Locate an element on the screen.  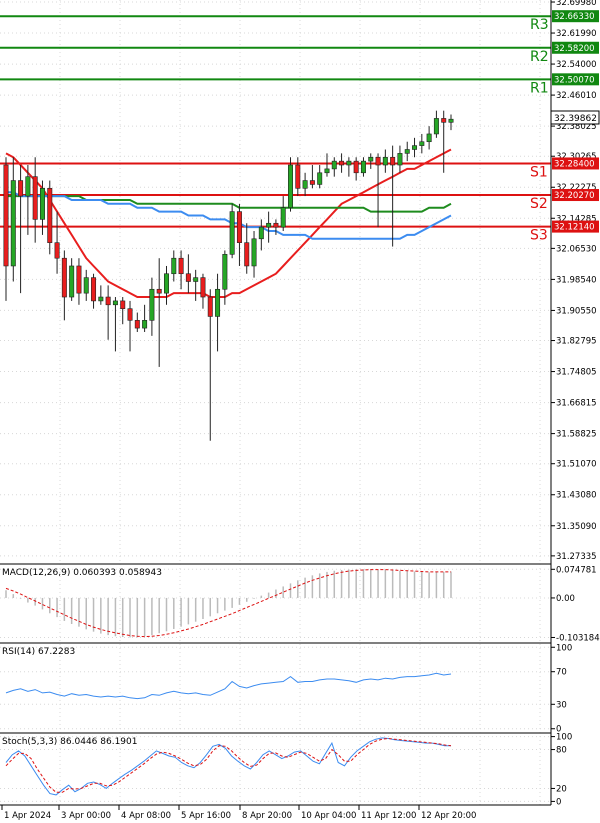
stochastic-panel: 100 80 20 0 Stoch(5,3,3) 86.0446 86.1901 is located at coordinates (286, 769).